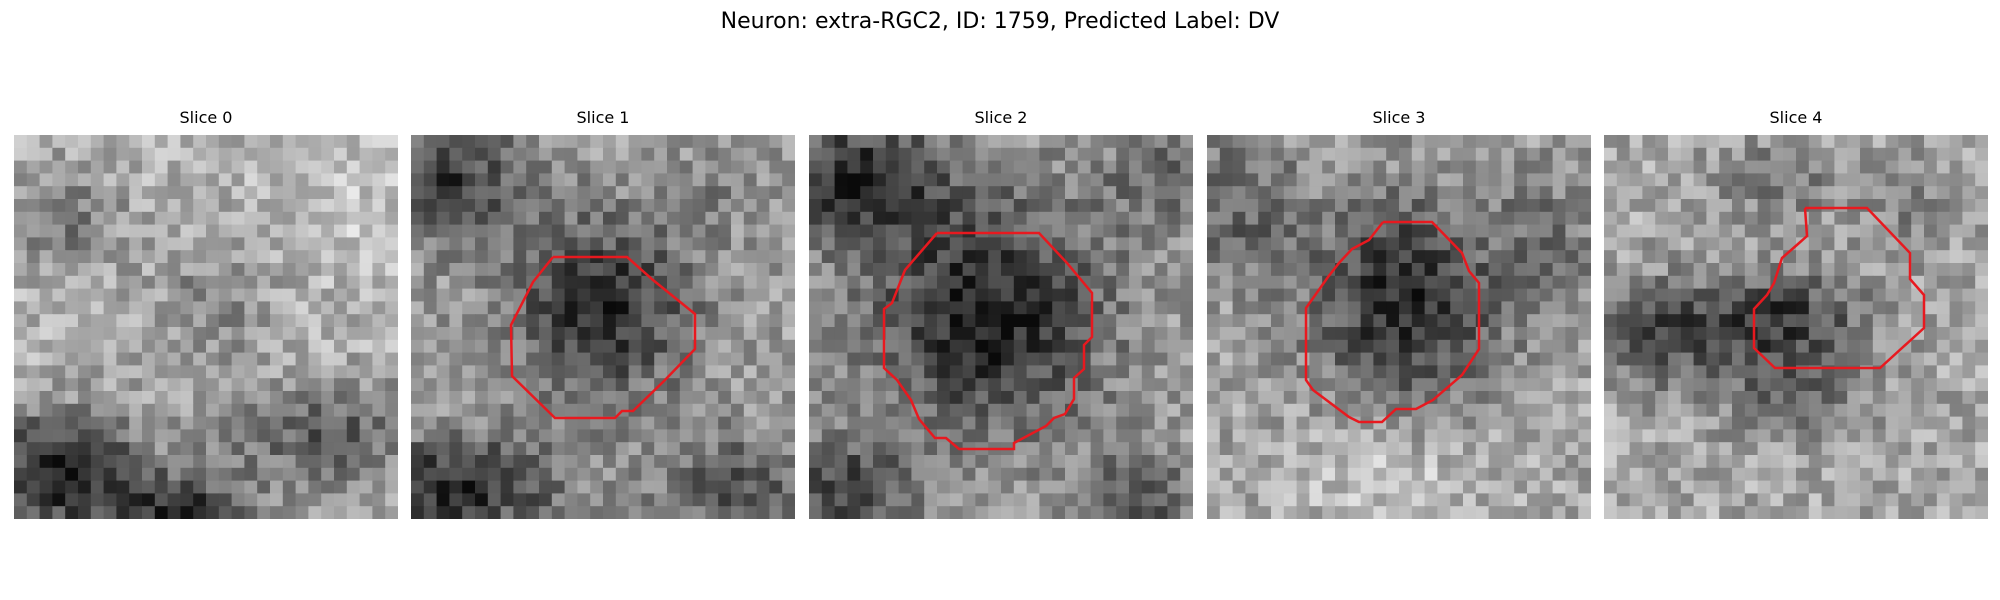 Image resolution: width=2000 pixels, height=600 pixels. Describe the element at coordinates (206, 117) in the screenshot. I see `slice-title-0: Slice 0` at that location.